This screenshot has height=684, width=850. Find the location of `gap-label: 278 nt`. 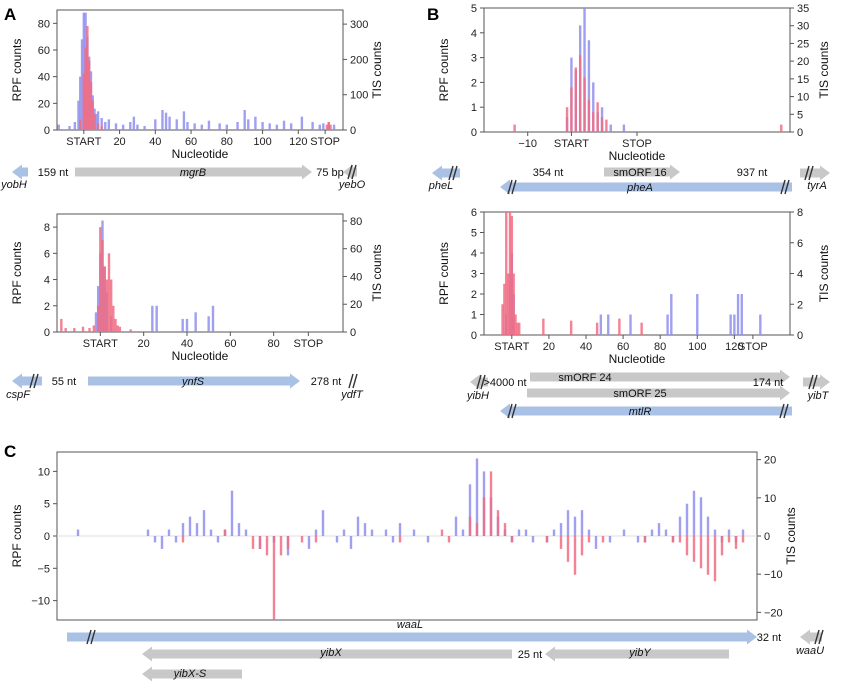

gap-label: 278 nt is located at coordinates (326, 382).